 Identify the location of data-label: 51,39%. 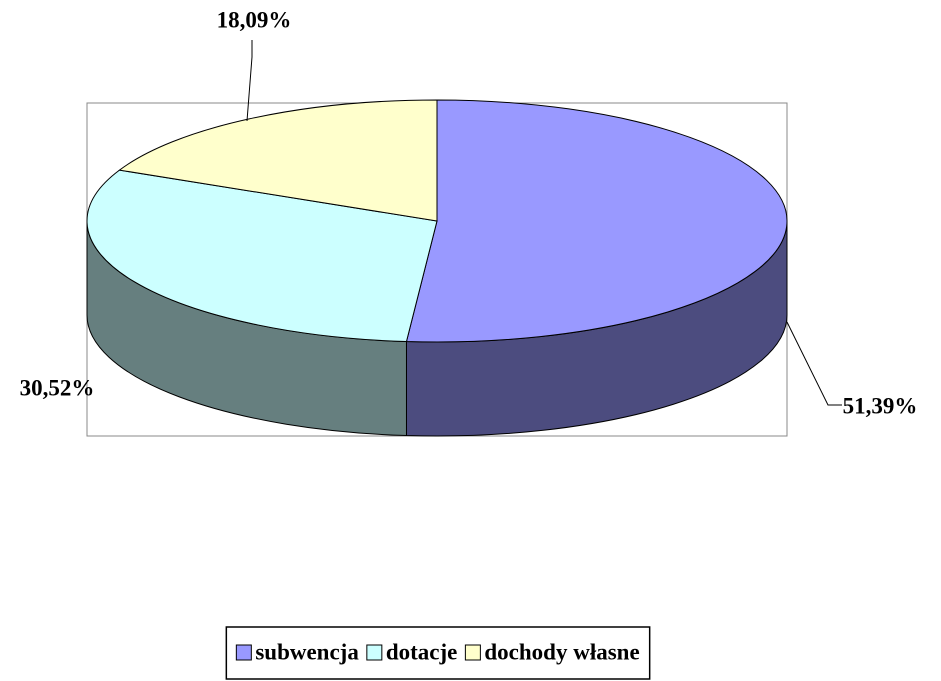
(880, 405).